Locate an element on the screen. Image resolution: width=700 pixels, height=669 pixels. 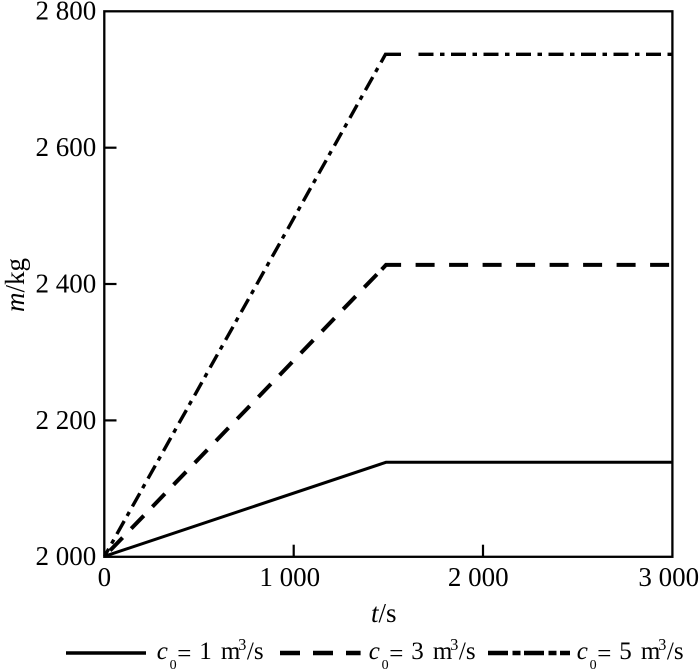
svg-text: 2 400 is located at coordinates (65, 283).